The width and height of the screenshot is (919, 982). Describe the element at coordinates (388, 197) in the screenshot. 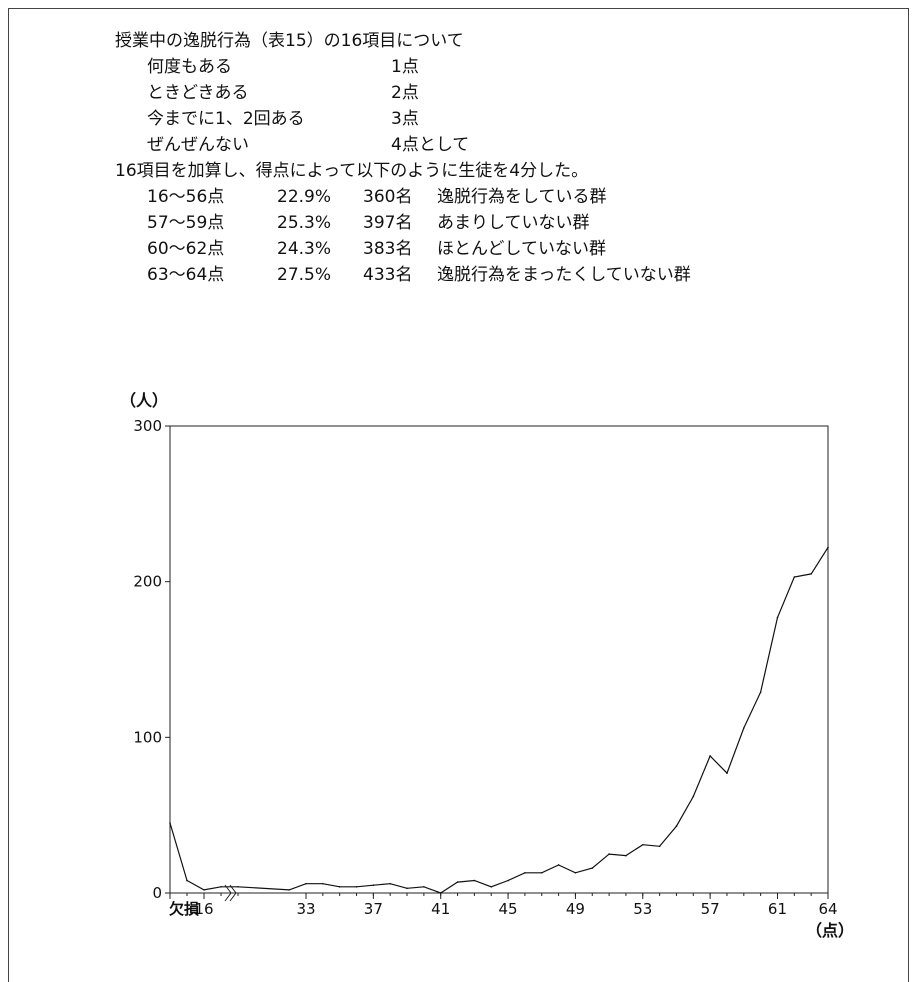

I see `group-count: 360名` at that location.